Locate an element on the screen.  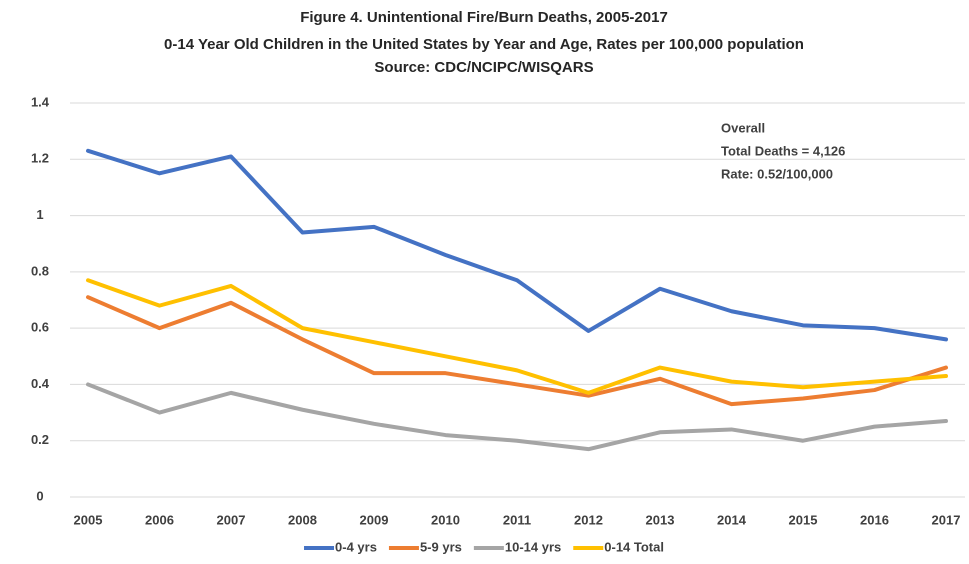
y-tick-label: 1.2 is located at coordinates (40, 158).